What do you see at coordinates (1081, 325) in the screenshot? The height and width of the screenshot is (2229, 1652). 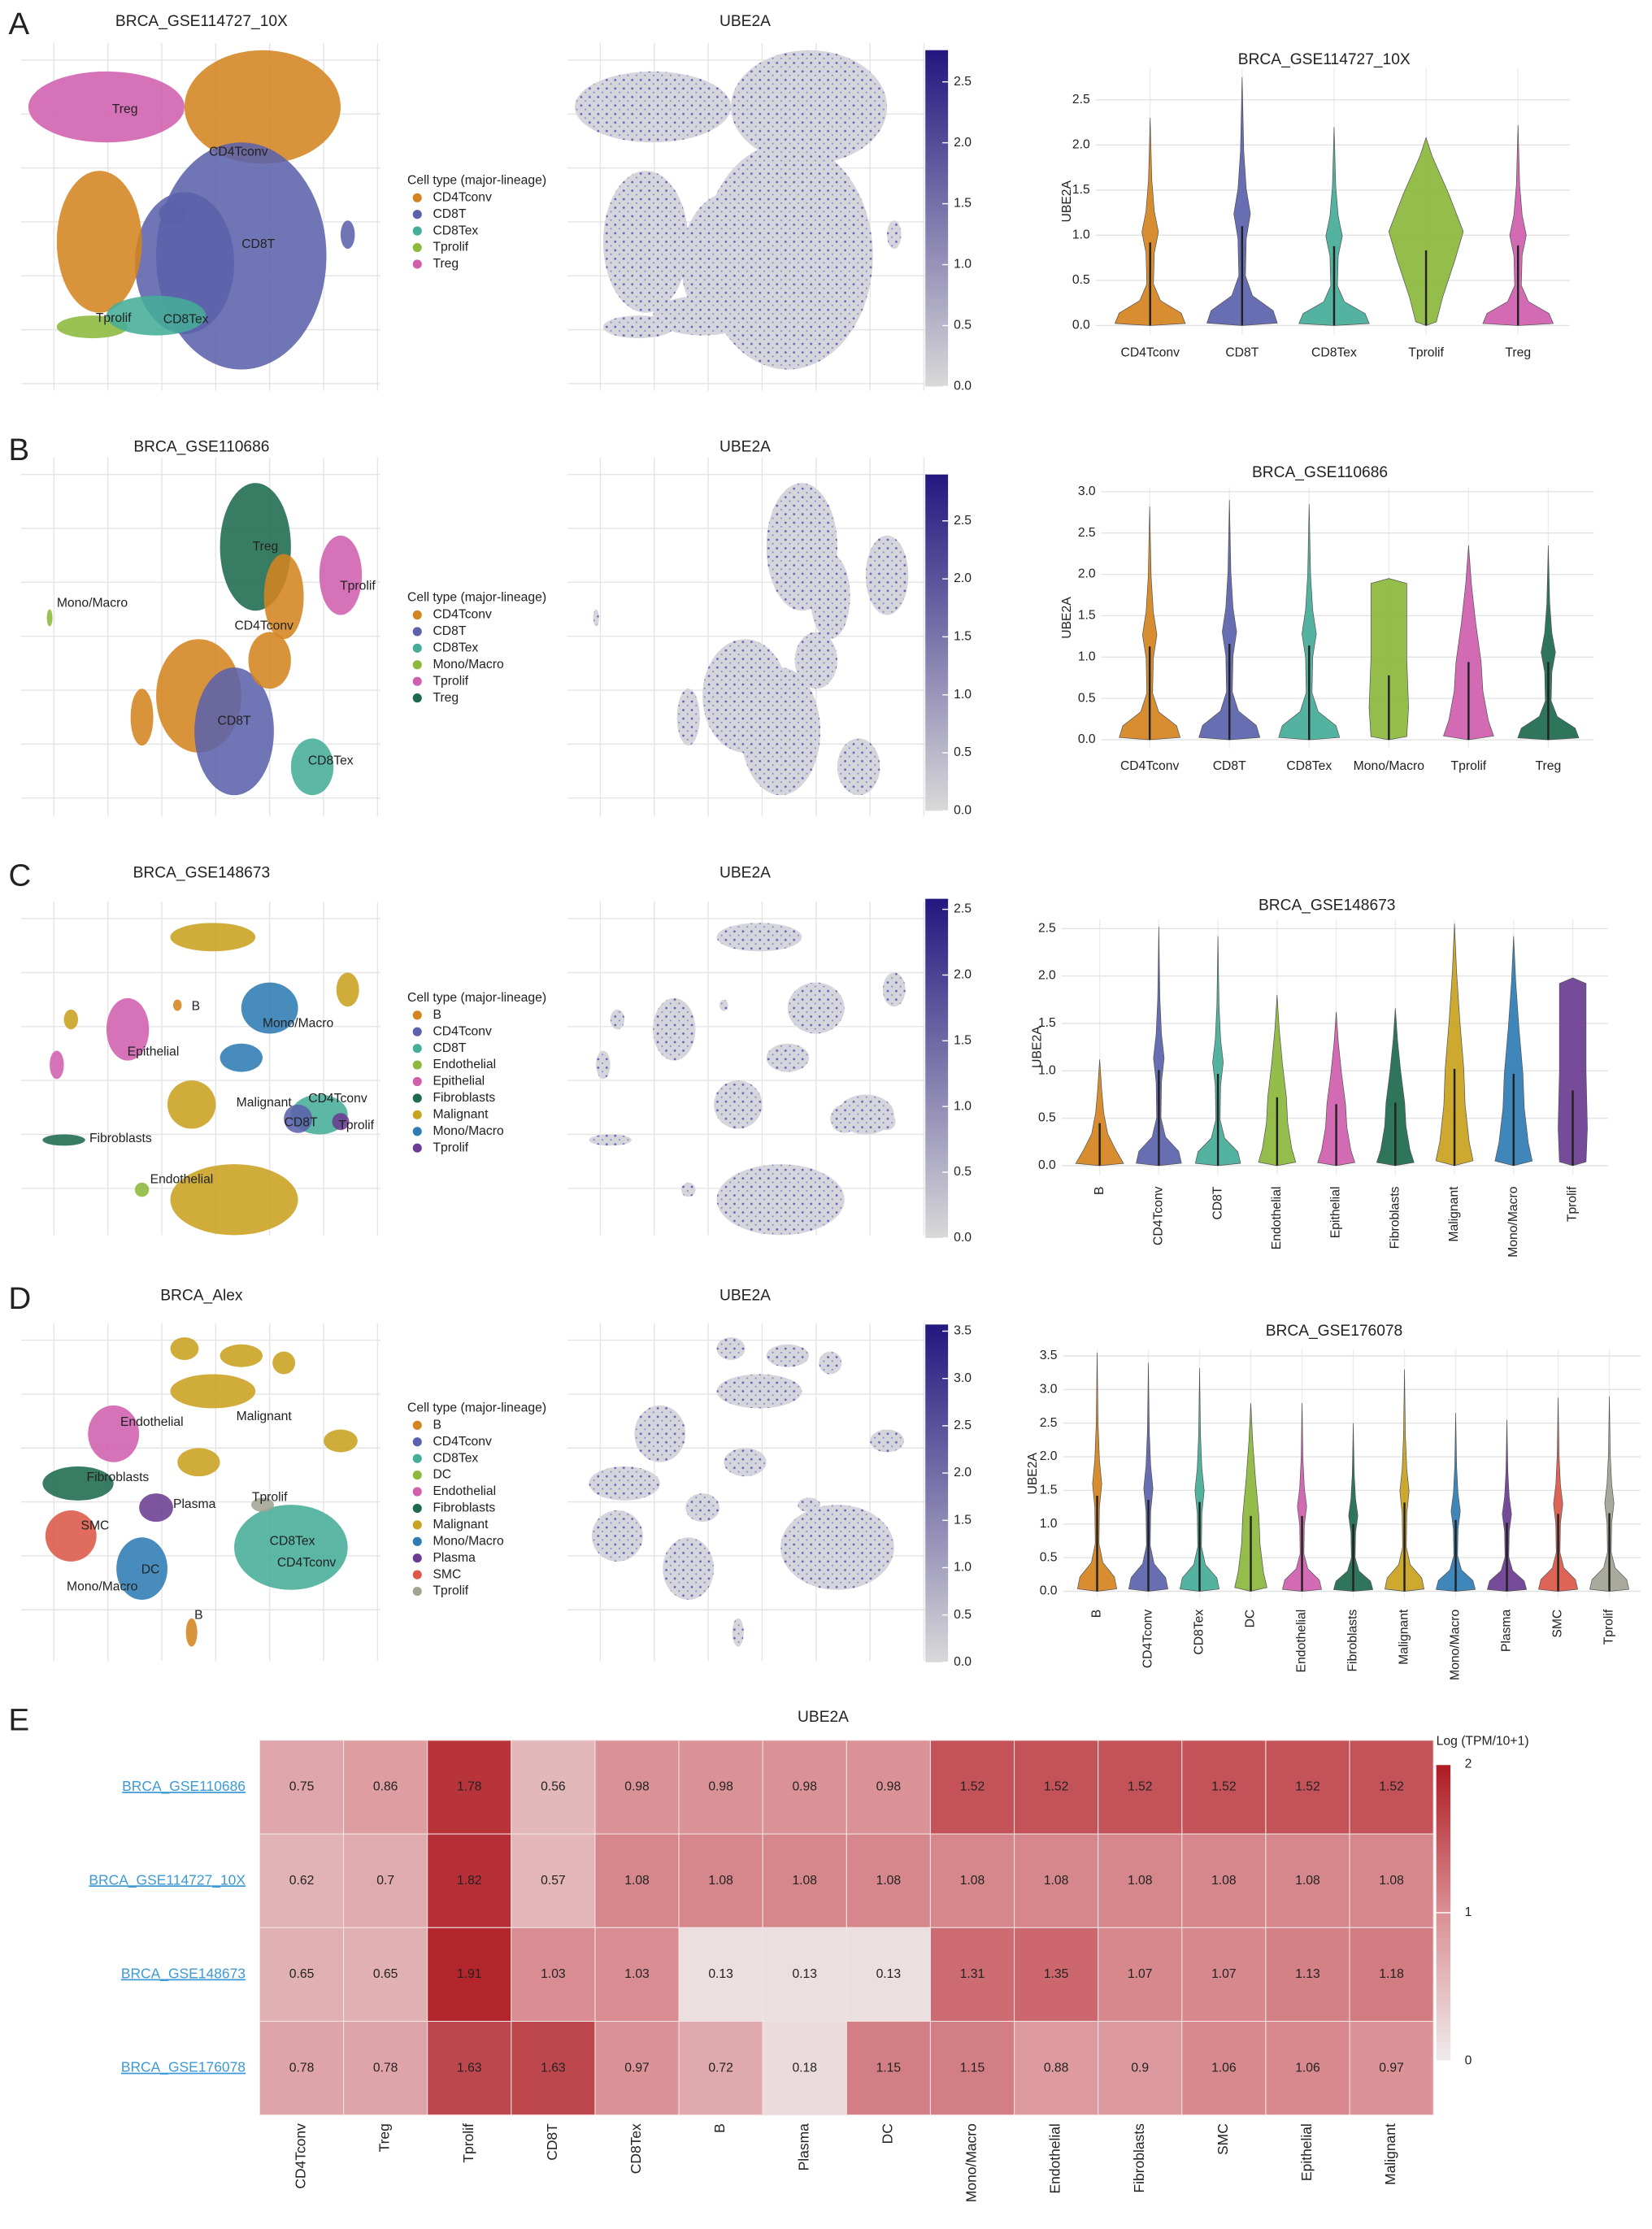 I see `y-tick-label: 0.0` at bounding box center [1081, 325].